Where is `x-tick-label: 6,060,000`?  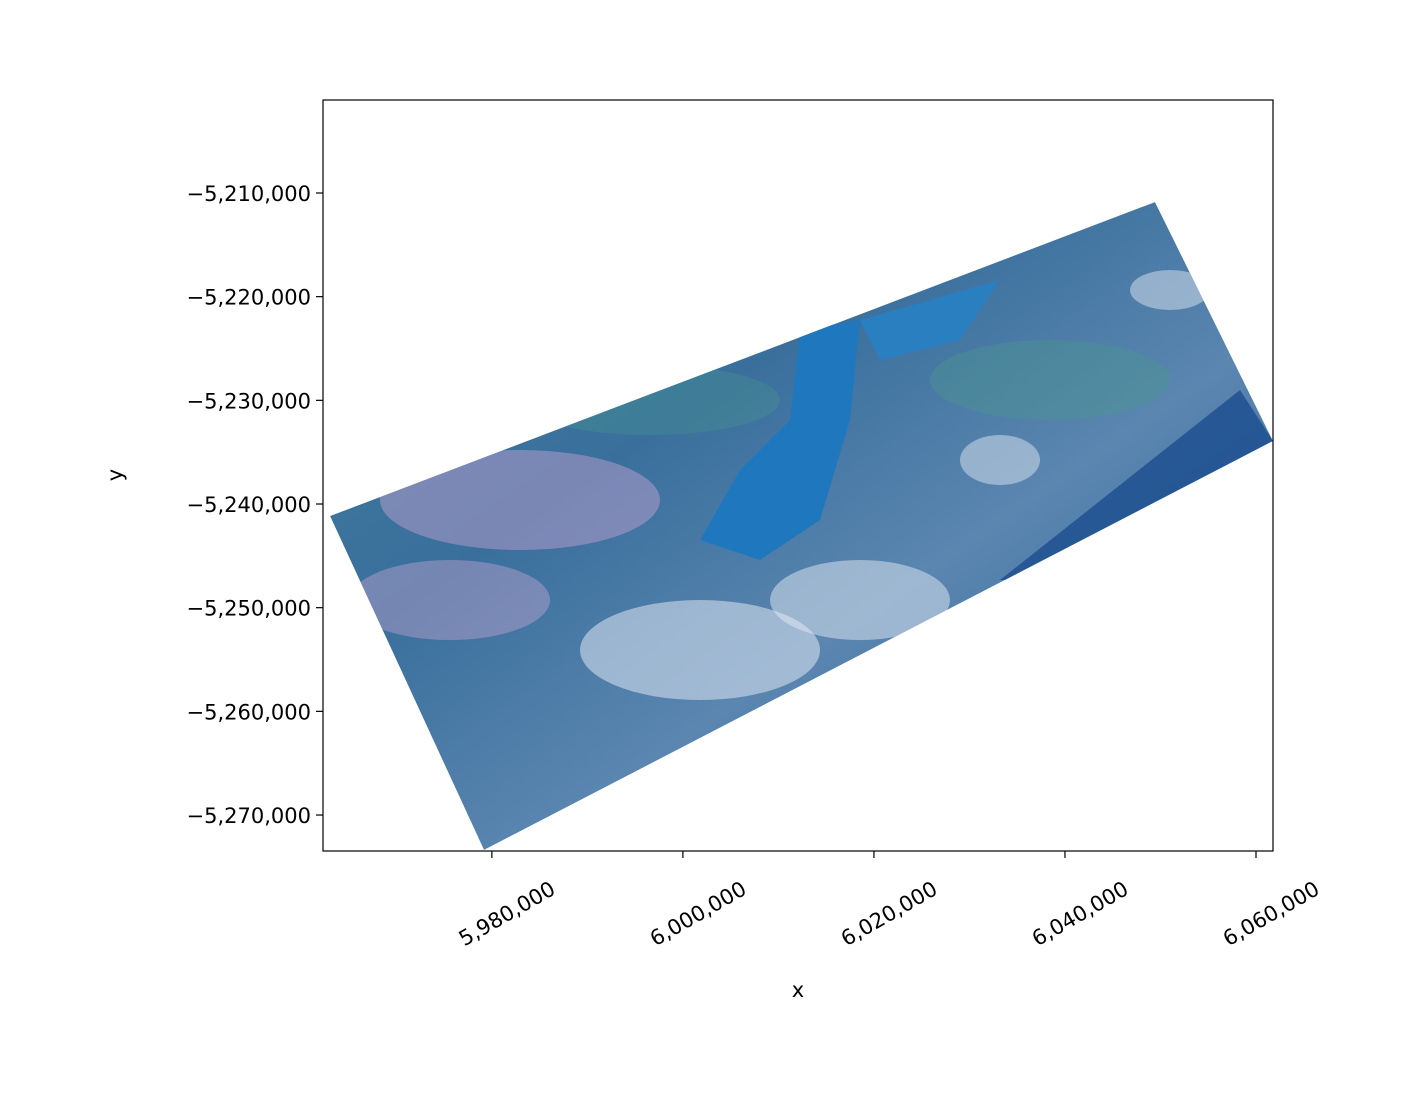
x-tick-label: 6,060,000 is located at coordinates (1271, 914).